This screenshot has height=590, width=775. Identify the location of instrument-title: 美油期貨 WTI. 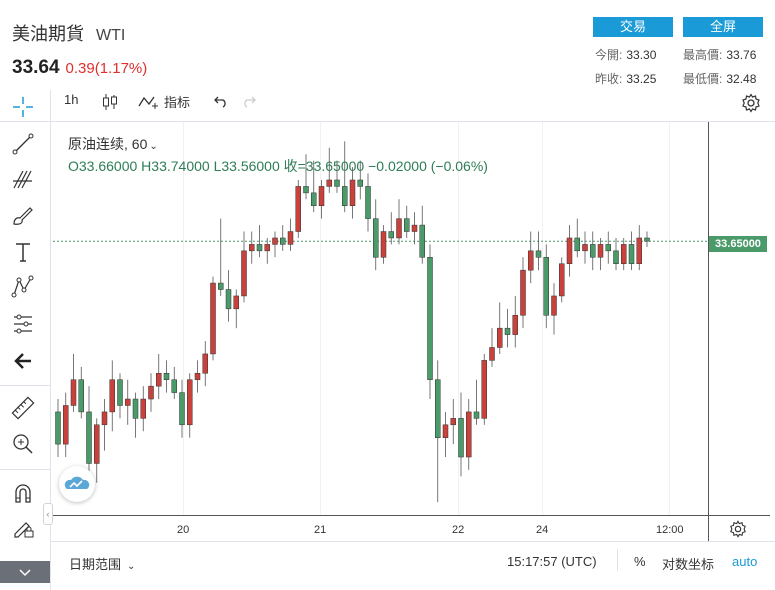
(68, 33).